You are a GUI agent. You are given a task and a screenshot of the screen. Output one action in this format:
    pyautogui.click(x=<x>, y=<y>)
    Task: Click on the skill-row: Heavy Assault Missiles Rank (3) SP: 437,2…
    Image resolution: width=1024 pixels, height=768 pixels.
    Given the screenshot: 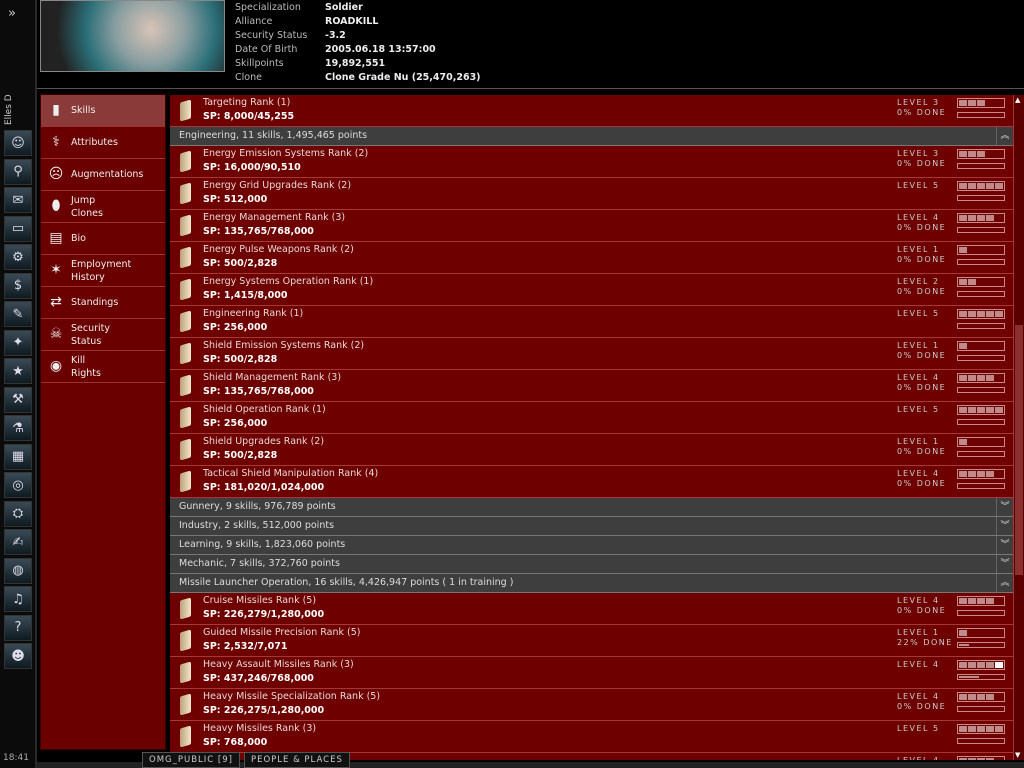 What is the action you would take?
    pyautogui.click(x=591, y=673)
    